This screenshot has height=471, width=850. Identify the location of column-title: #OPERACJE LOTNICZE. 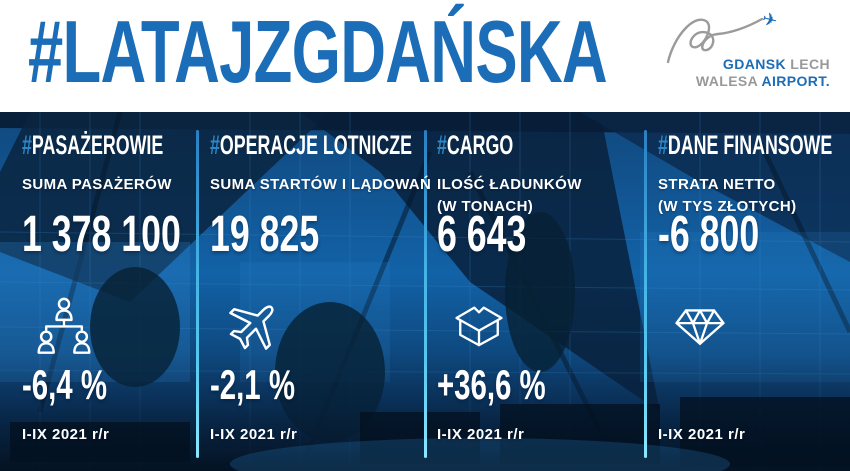
(363, 145).